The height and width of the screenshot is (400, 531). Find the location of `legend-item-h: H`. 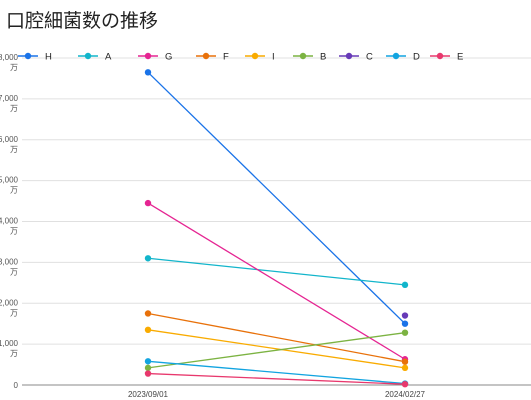

legend-item-h: H is located at coordinates (35, 57).